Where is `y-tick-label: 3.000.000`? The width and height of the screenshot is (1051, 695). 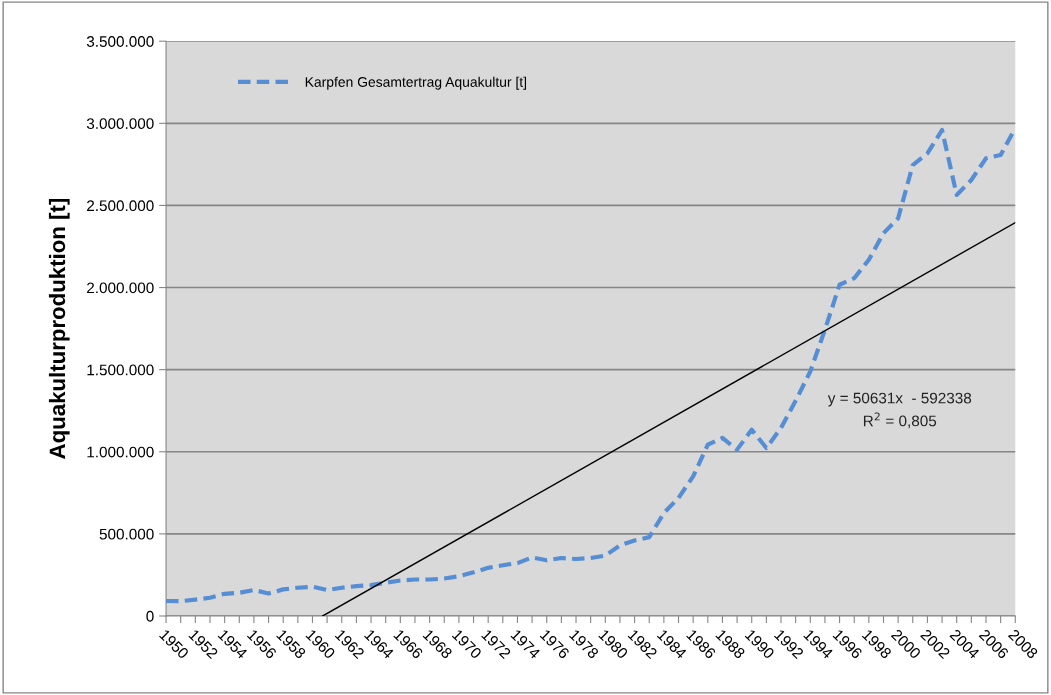 y-tick-label: 3.000.000 is located at coordinates (120, 124).